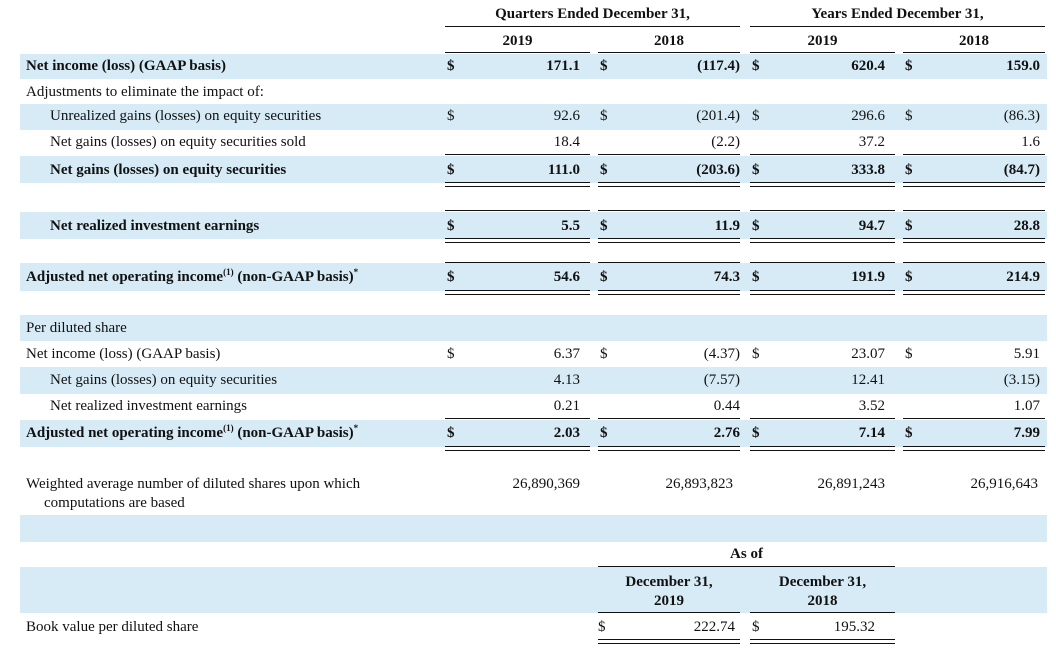  Describe the element at coordinates (725, 142) in the screenshot. I see `cell-value: (2.2)` at that location.